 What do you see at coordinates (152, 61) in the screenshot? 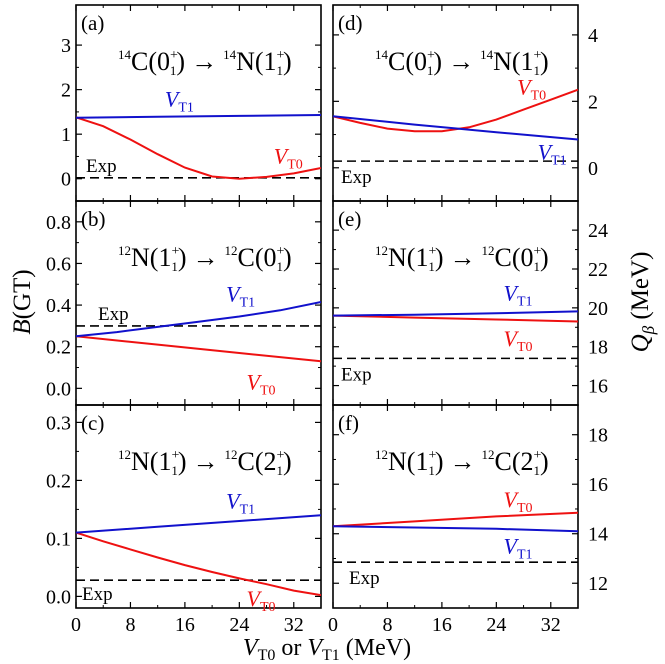
I see `paren: (` at bounding box center [152, 61].